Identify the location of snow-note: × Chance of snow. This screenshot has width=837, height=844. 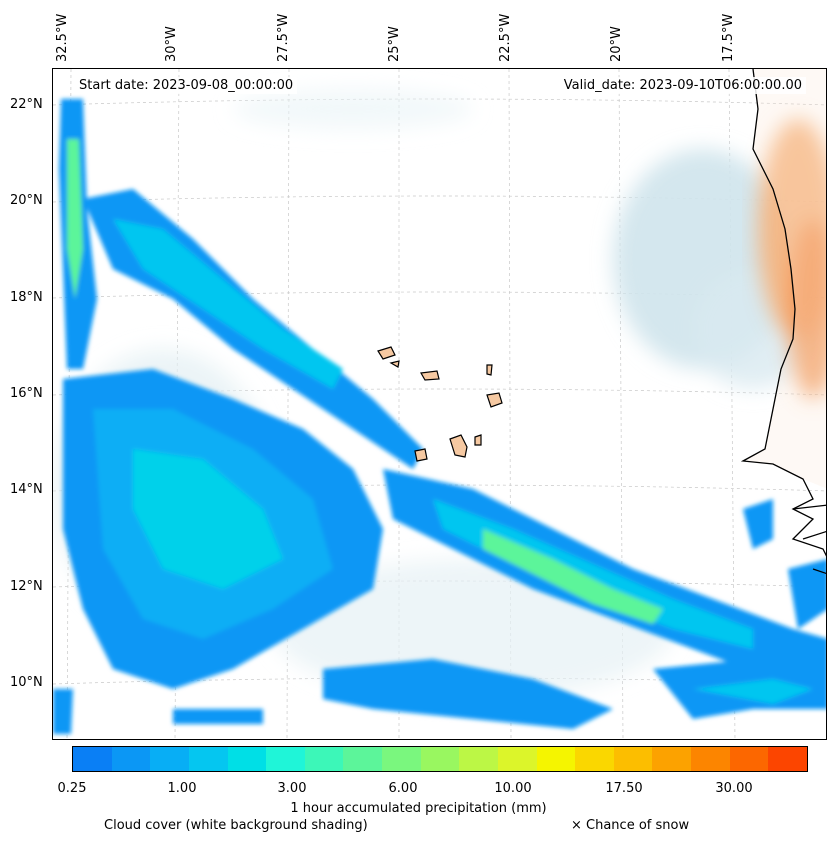
(630, 825).